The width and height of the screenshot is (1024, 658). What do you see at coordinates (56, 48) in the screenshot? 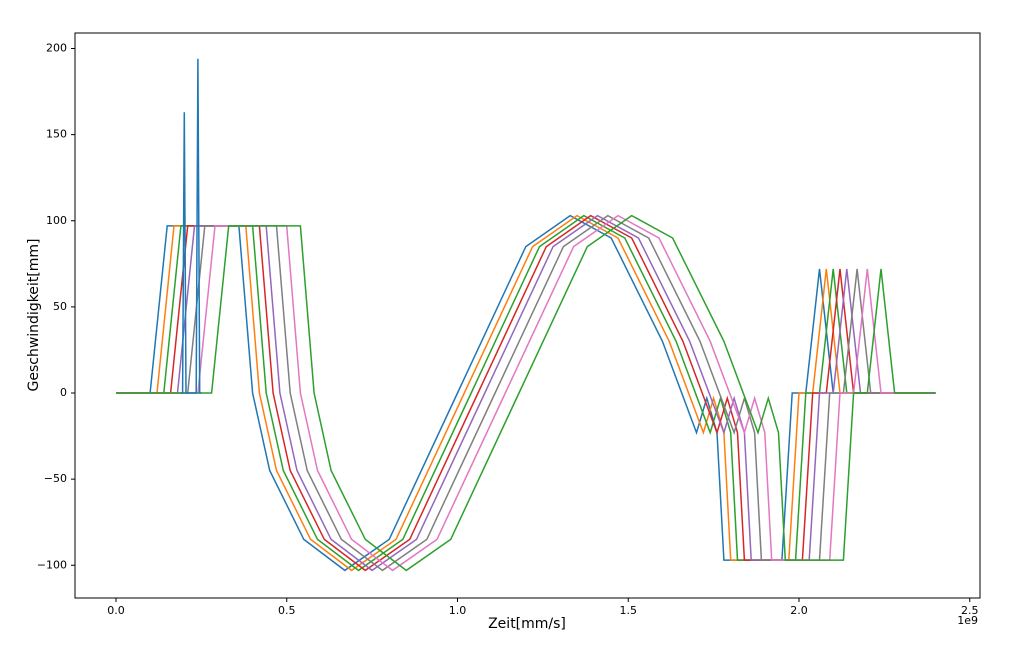
I see `y-tick-label: 200` at bounding box center [56, 48].